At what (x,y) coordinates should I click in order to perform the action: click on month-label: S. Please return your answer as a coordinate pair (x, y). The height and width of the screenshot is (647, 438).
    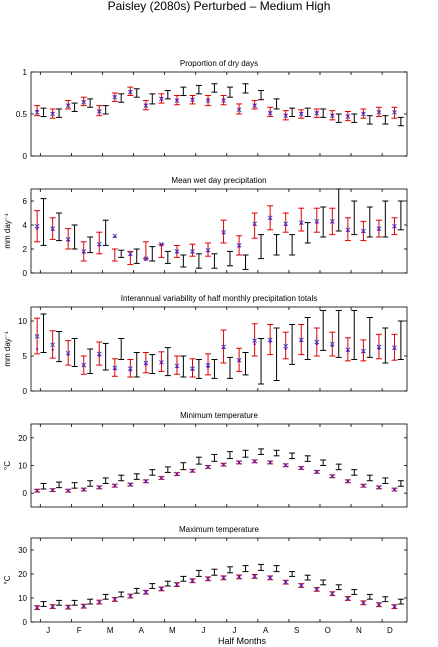
    Looking at the image, I should click on (296, 630).